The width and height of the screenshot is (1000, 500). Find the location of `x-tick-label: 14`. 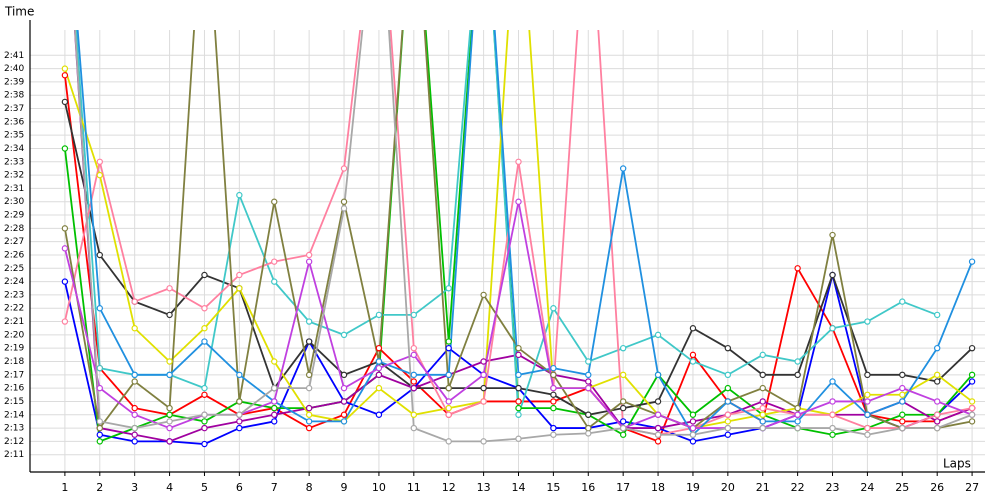

x-tick-label: 14 is located at coordinates (518, 487).